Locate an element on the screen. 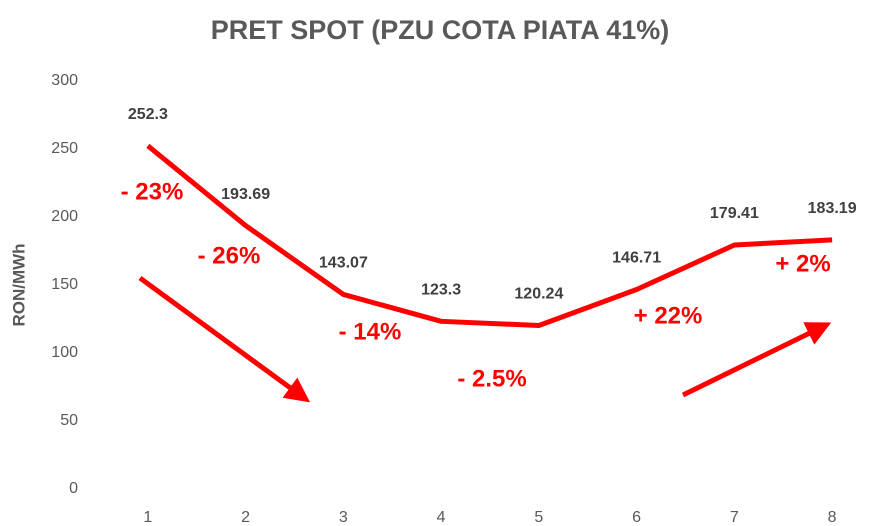 The image size is (871, 526). y-tick-label: 300 is located at coordinates (64, 80).